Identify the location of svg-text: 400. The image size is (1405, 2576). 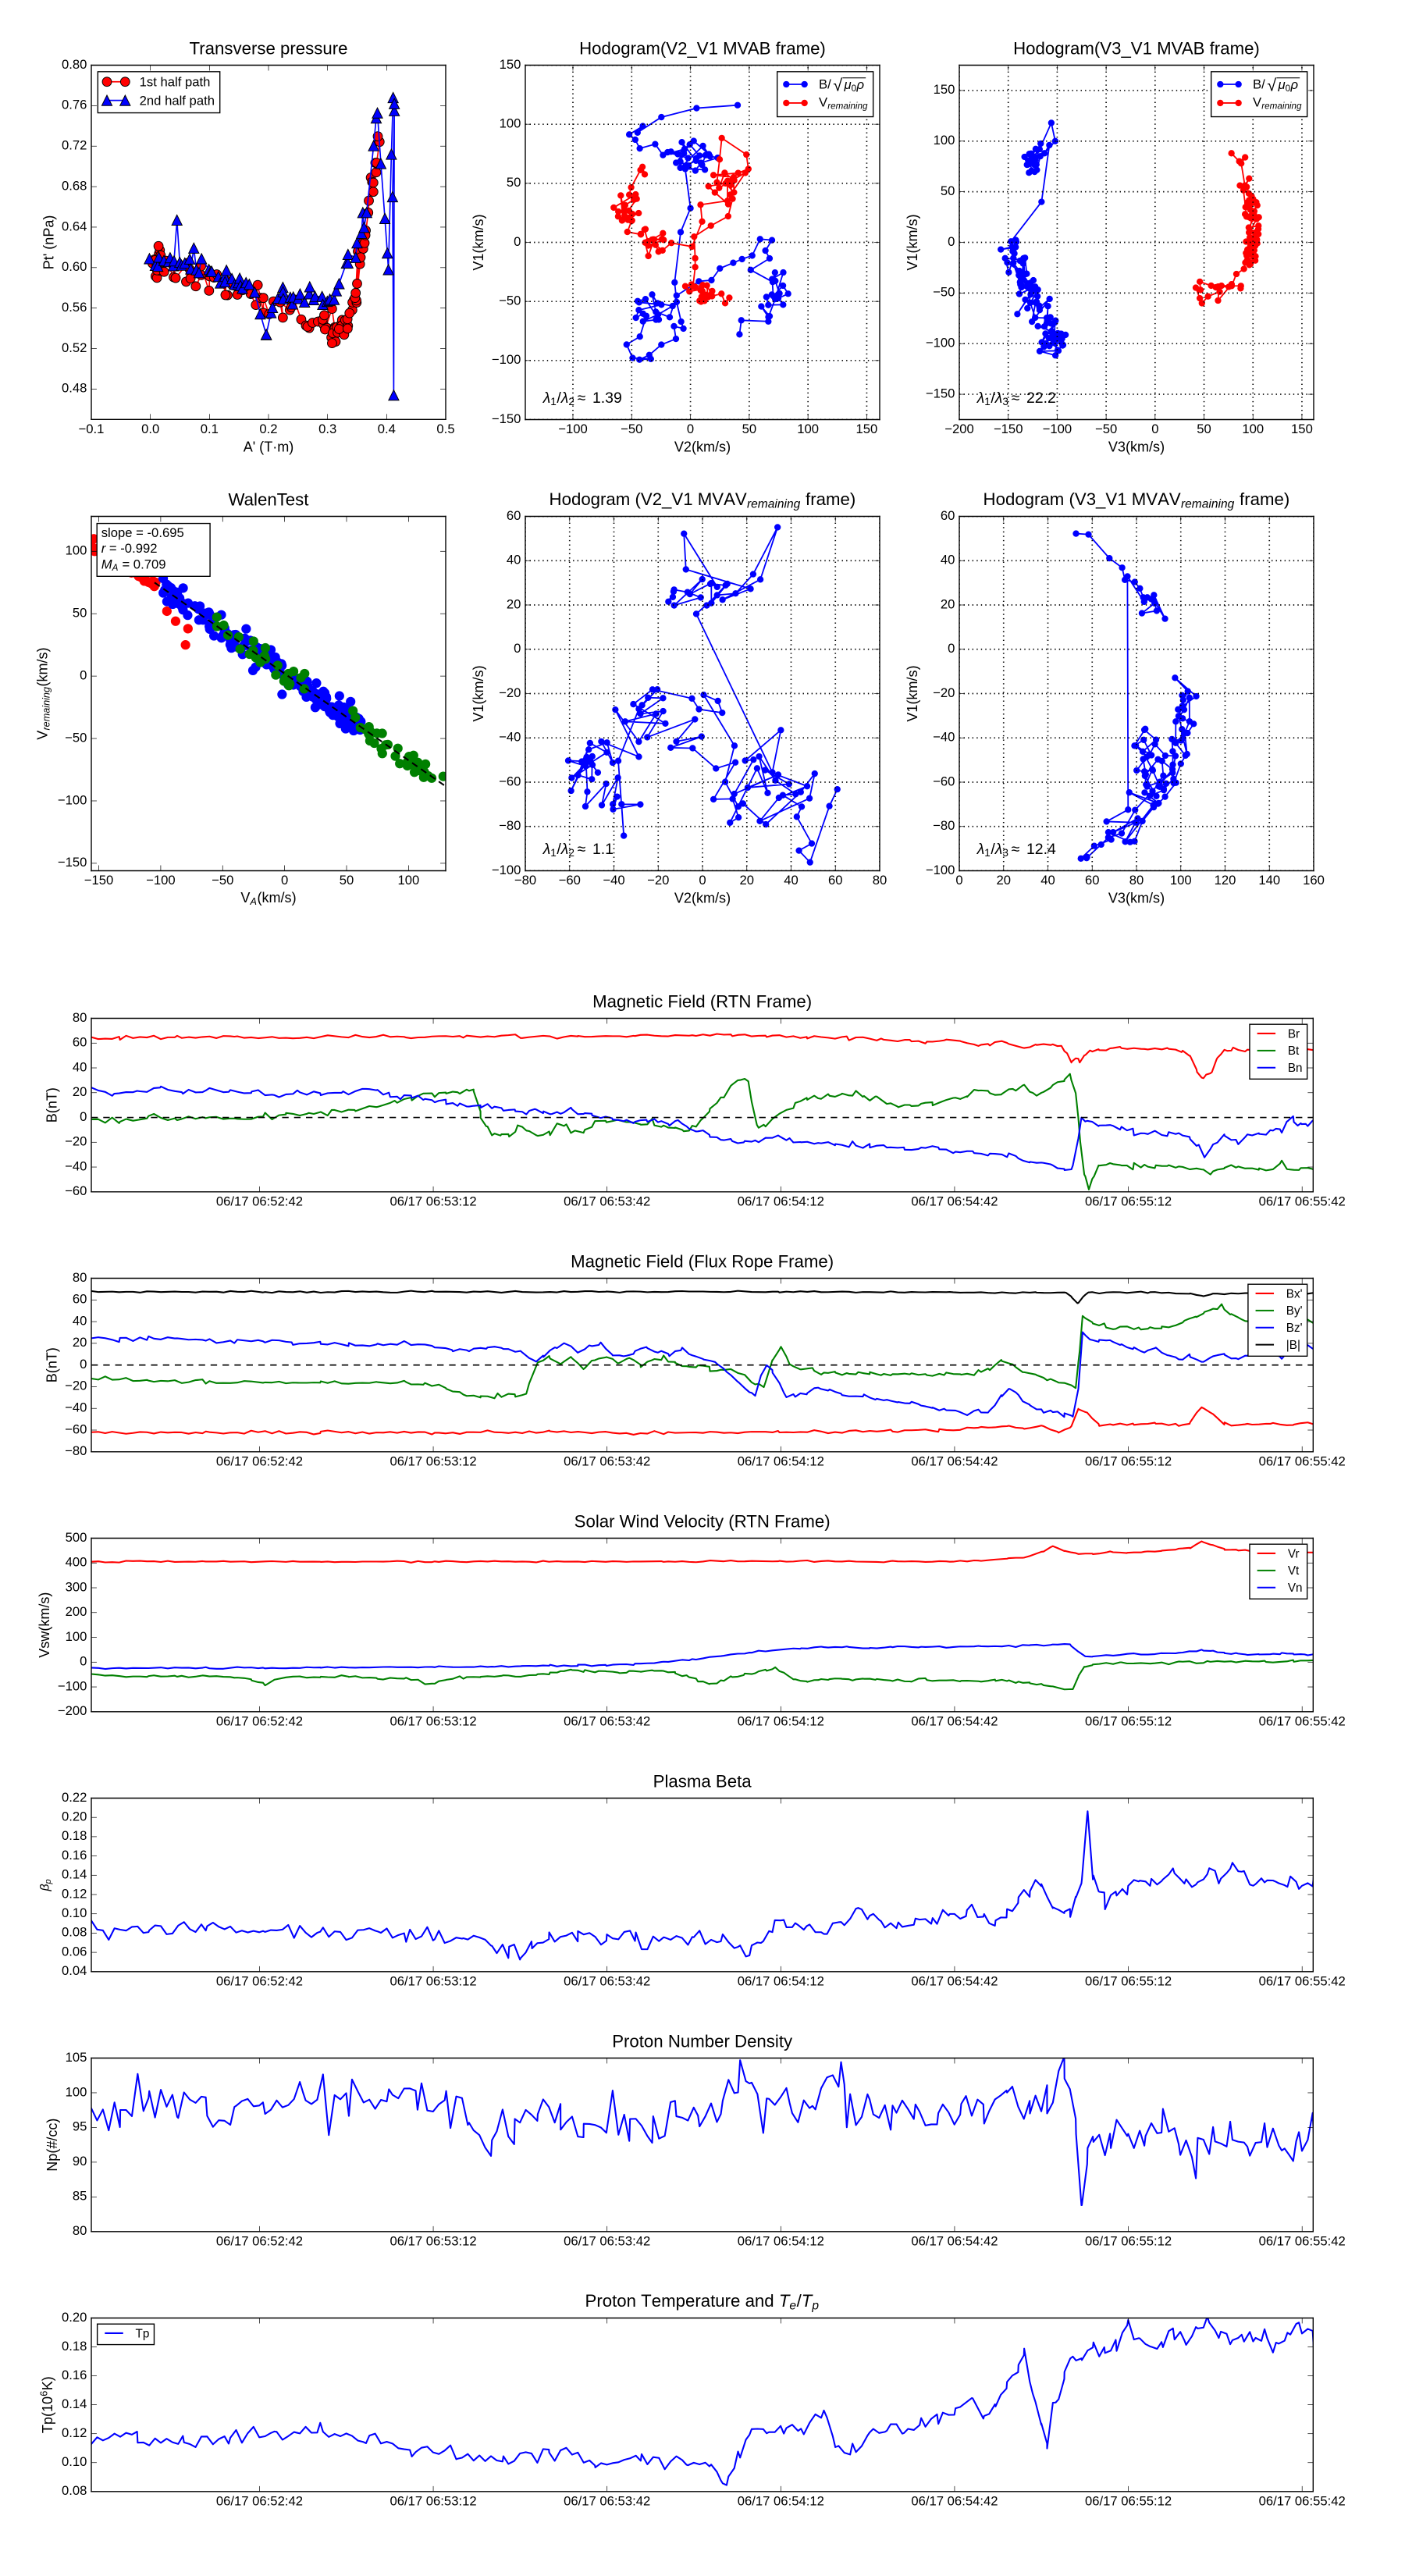
(76, 1562).